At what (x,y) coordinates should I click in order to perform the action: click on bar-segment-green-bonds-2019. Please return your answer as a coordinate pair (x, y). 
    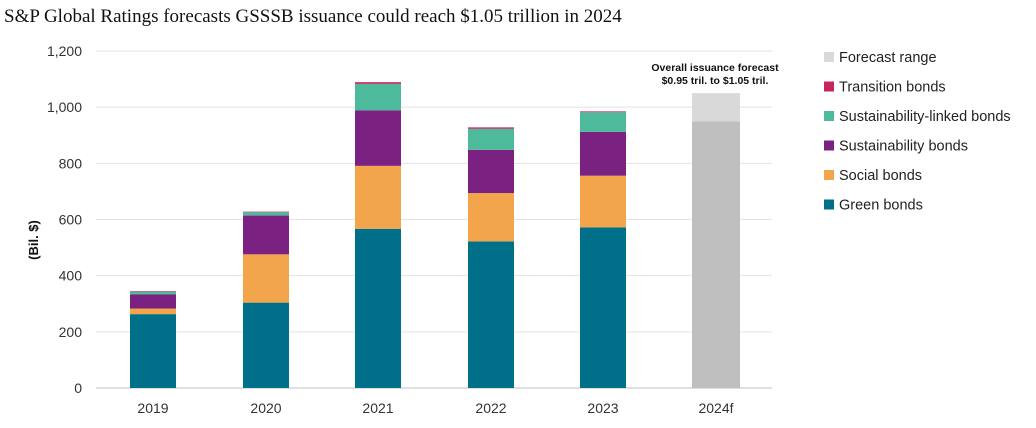
    Looking at the image, I should click on (153, 351).